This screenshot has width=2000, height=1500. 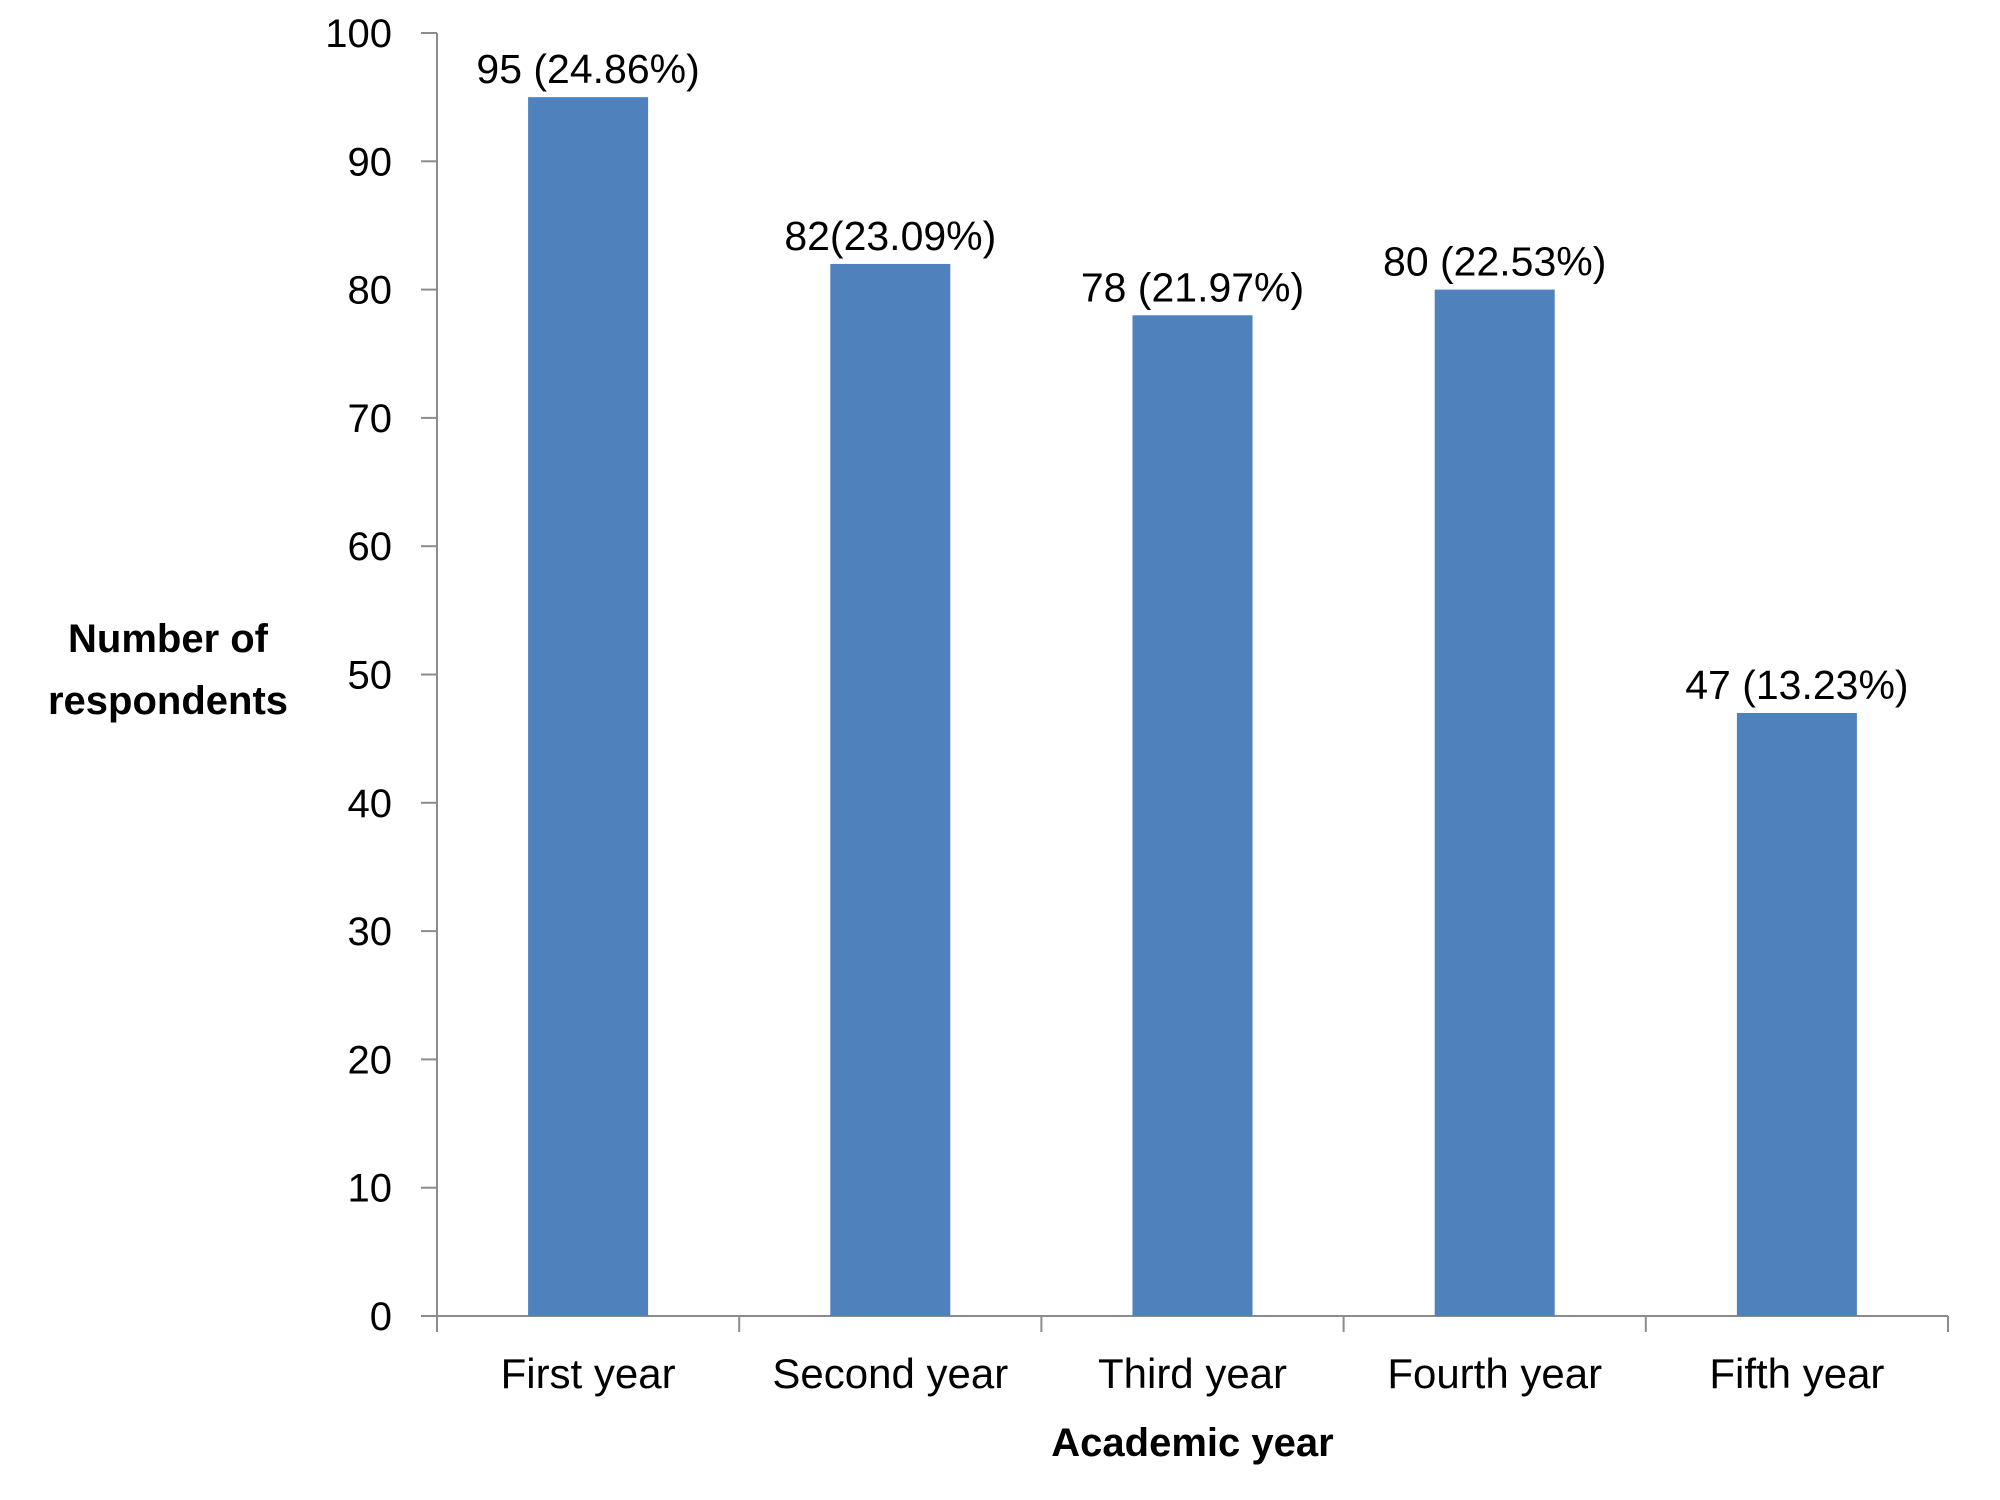 What do you see at coordinates (1192, 1443) in the screenshot?
I see `x-axis-title: Academic year` at bounding box center [1192, 1443].